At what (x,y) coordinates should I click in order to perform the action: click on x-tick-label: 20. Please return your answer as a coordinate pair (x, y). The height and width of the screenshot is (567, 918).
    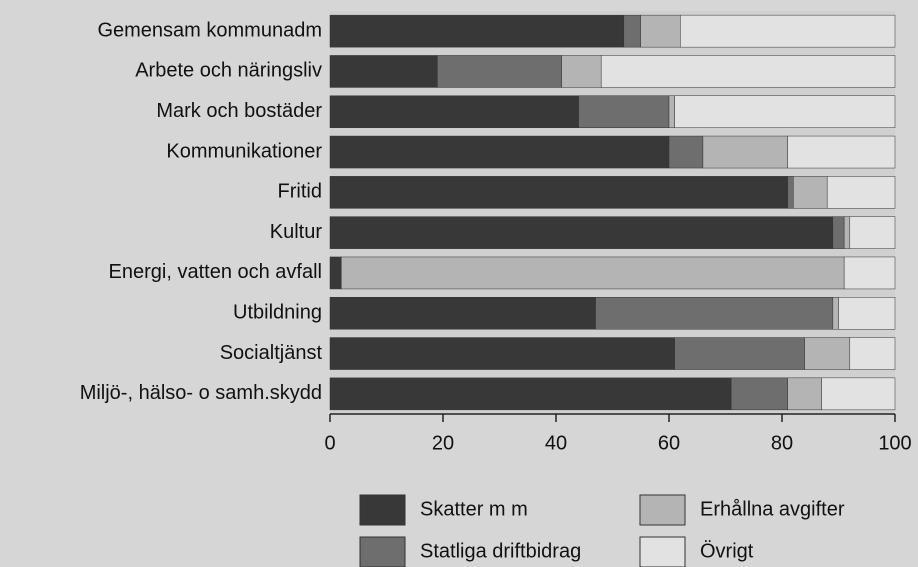
    Looking at the image, I should click on (443, 443).